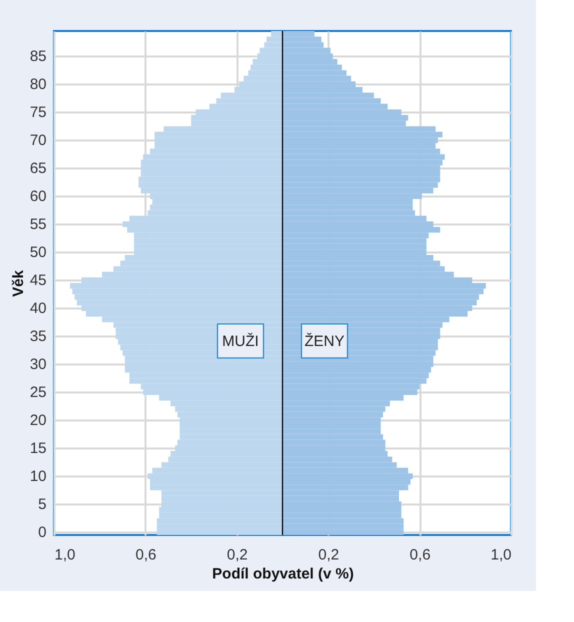  Describe the element at coordinates (38, 253) in the screenshot. I see `y-tick-label: 50` at that location.